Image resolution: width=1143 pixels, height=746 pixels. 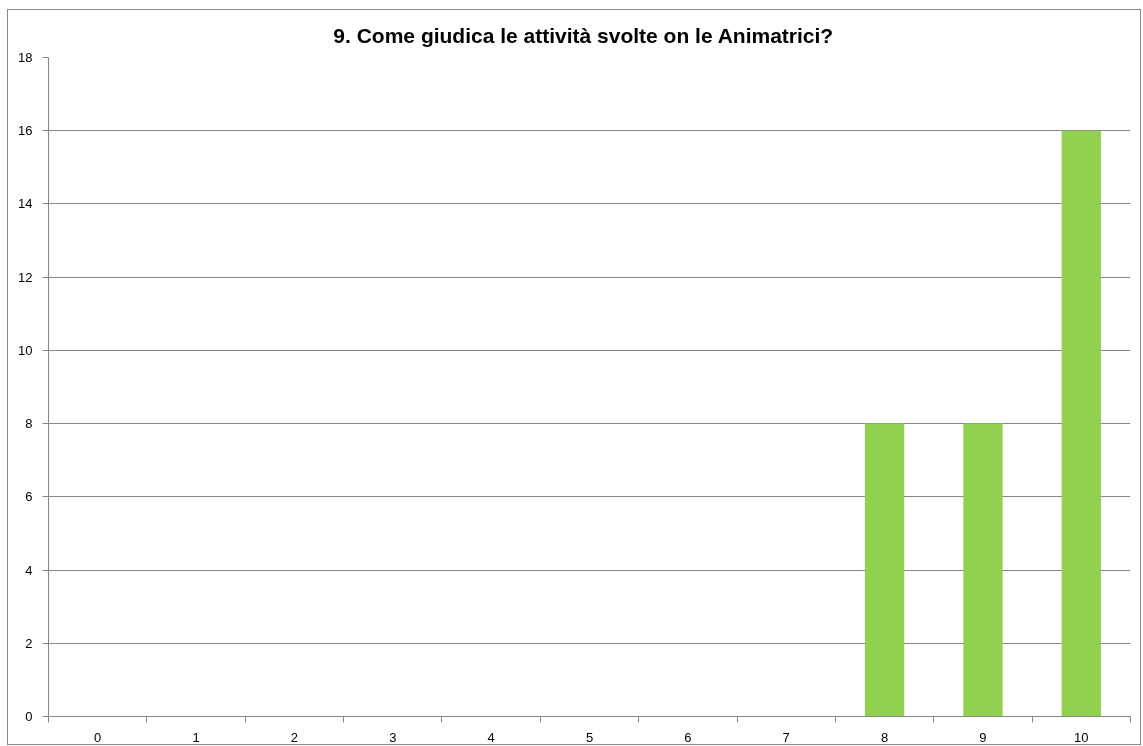 What do you see at coordinates (98, 737) in the screenshot?
I see `x-tick-label: 0` at bounding box center [98, 737].